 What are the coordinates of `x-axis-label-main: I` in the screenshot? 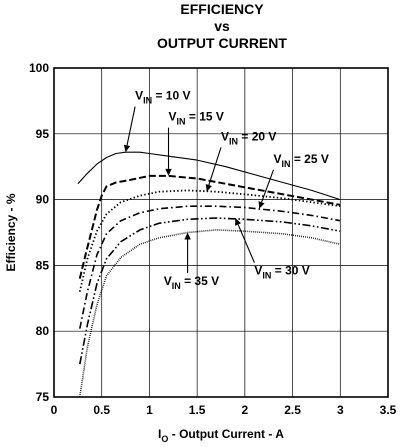 It's located at (159, 434).